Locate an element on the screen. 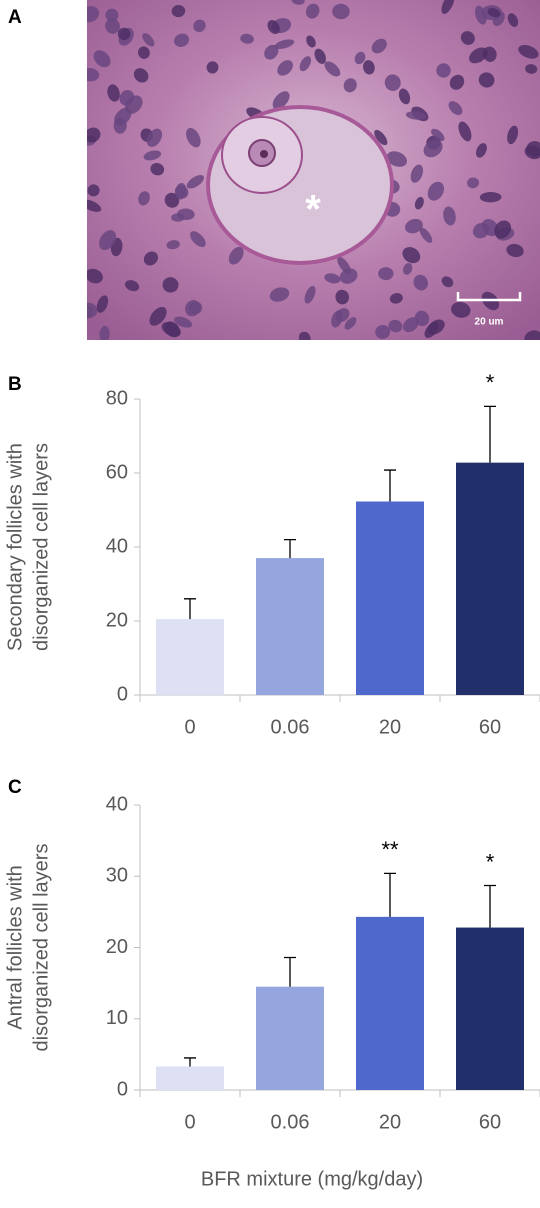  y-tick-label: 40 is located at coordinates (117, 804).